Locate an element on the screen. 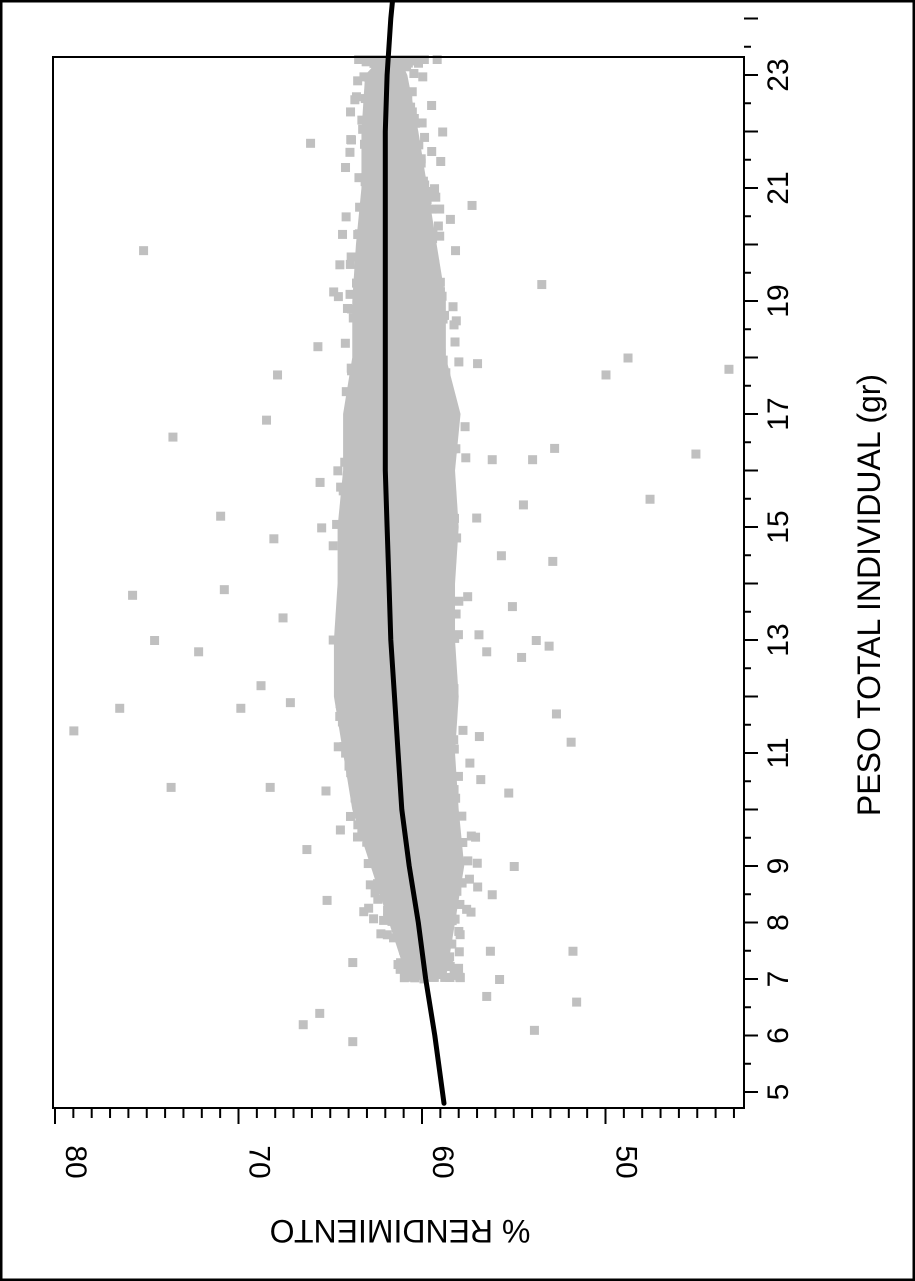  x-tick-label: 11 is located at coordinates (778, 752).